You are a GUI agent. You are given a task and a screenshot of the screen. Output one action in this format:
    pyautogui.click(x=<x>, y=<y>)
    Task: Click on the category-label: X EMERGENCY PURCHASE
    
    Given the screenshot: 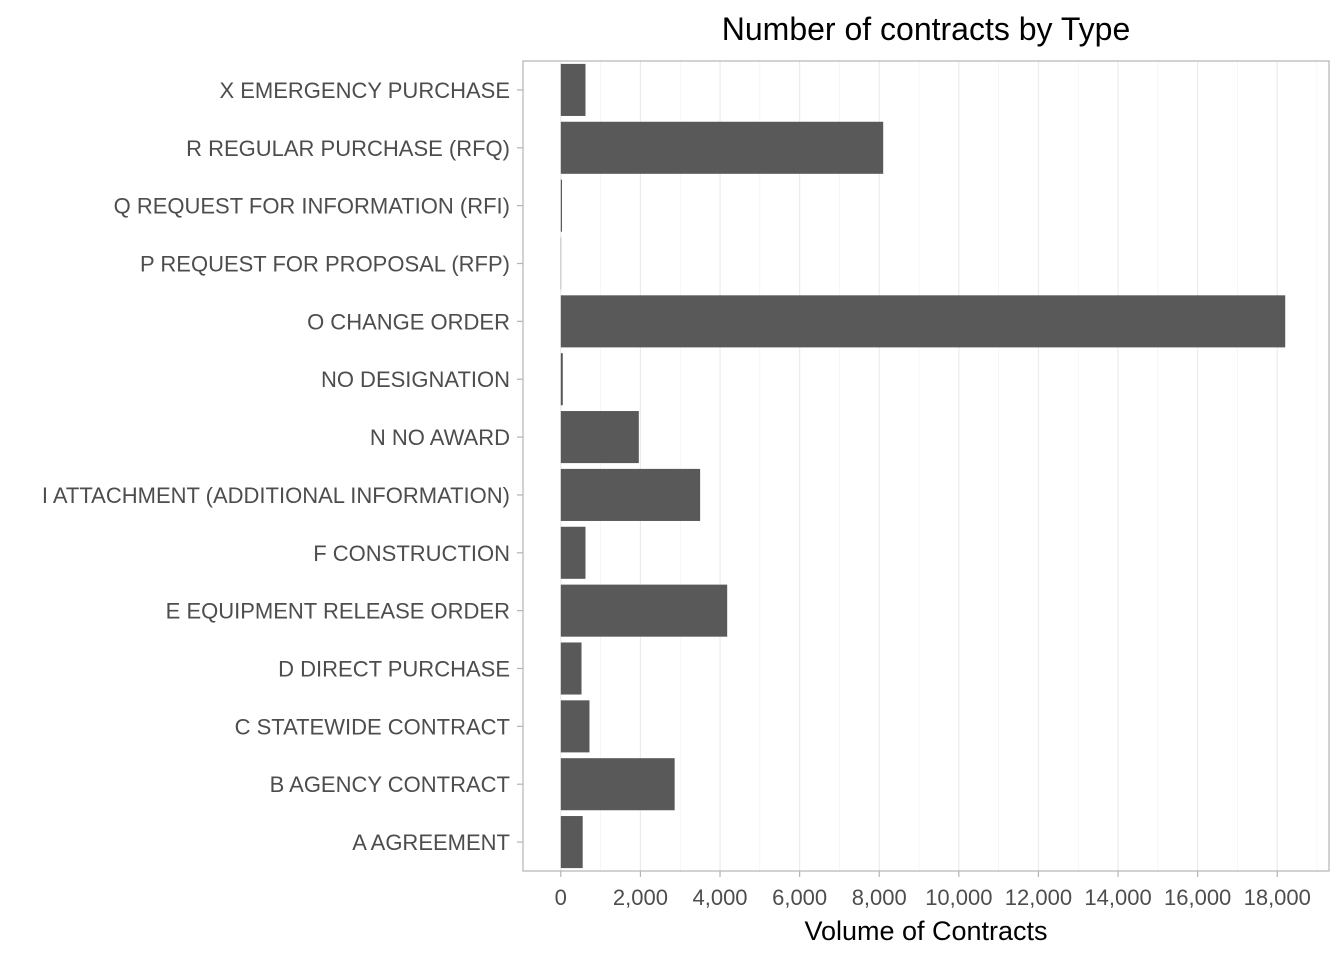 What is the action you would take?
    pyautogui.click(x=364, y=90)
    